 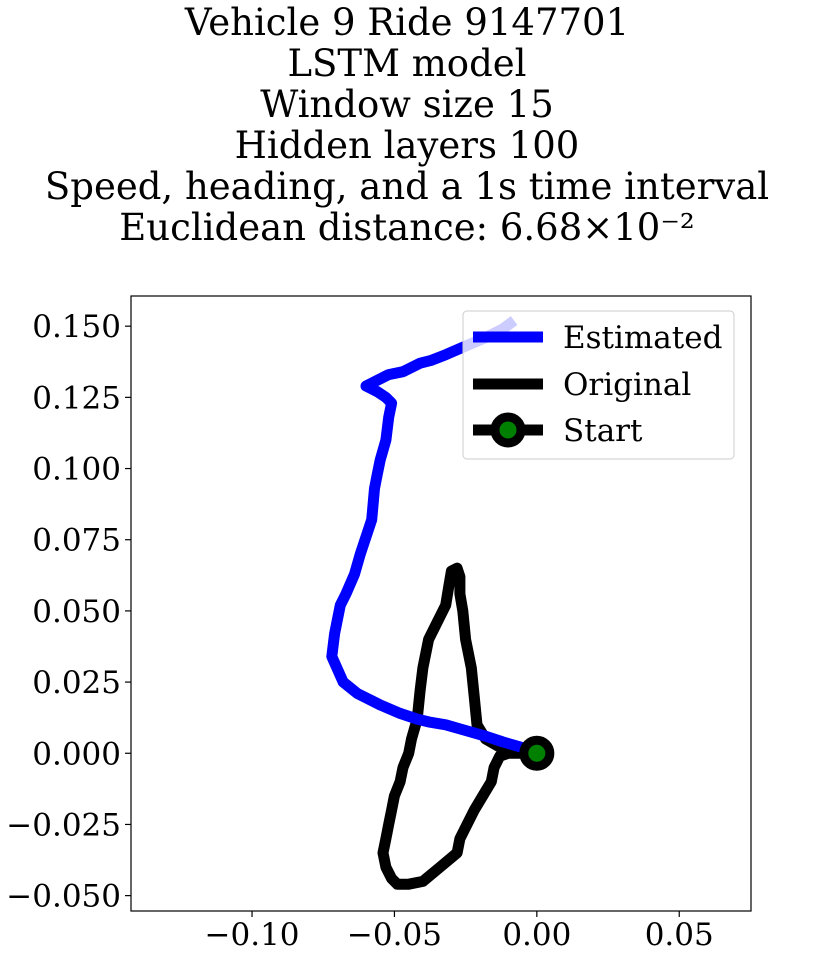 I want to click on title-line-distance: Euclidean distance: 6.68×10⁻², so click(x=407, y=227).